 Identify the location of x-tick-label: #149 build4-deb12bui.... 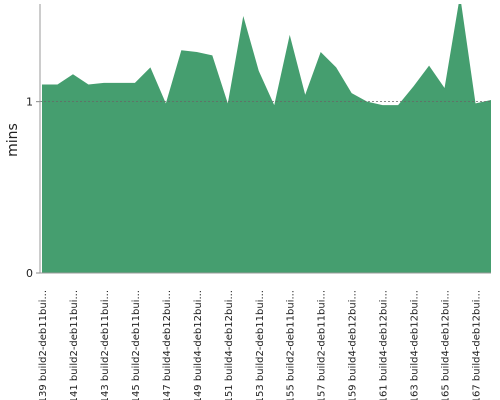
(198, 345).